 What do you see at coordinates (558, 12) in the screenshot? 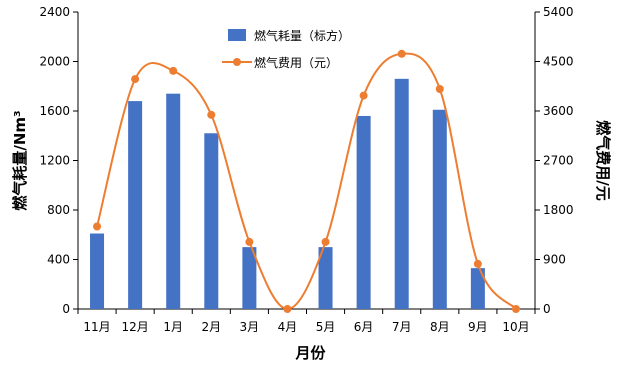
I see `right-tick-label: 5400` at bounding box center [558, 12].